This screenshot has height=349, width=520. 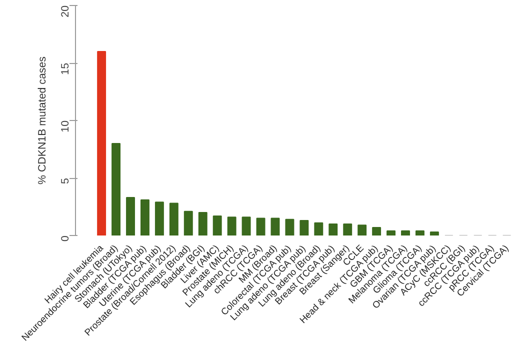 I want to click on y-axis-title: % CDKN1B mutated cases, so click(x=42, y=120).